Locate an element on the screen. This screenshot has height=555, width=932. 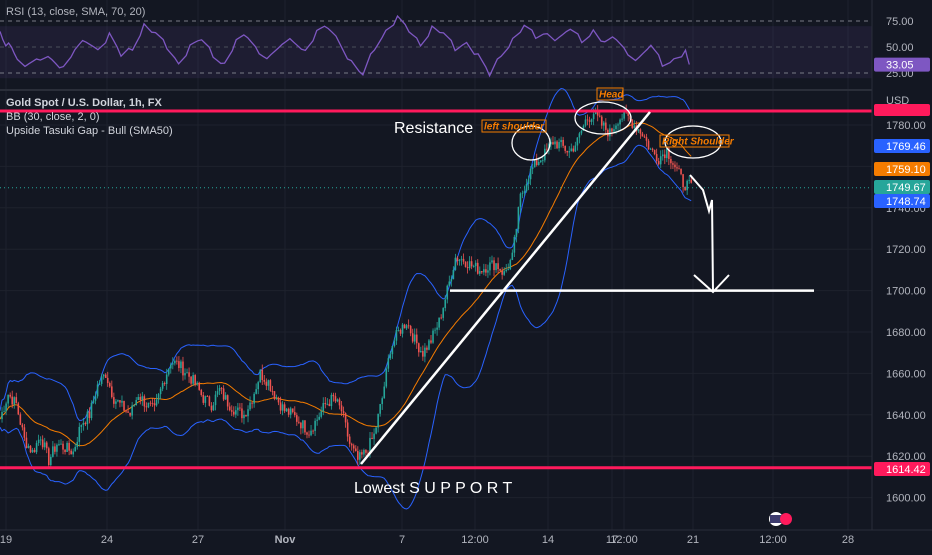
bb-header: BB (30, close, 2, 0) is located at coordinates (53, 117).